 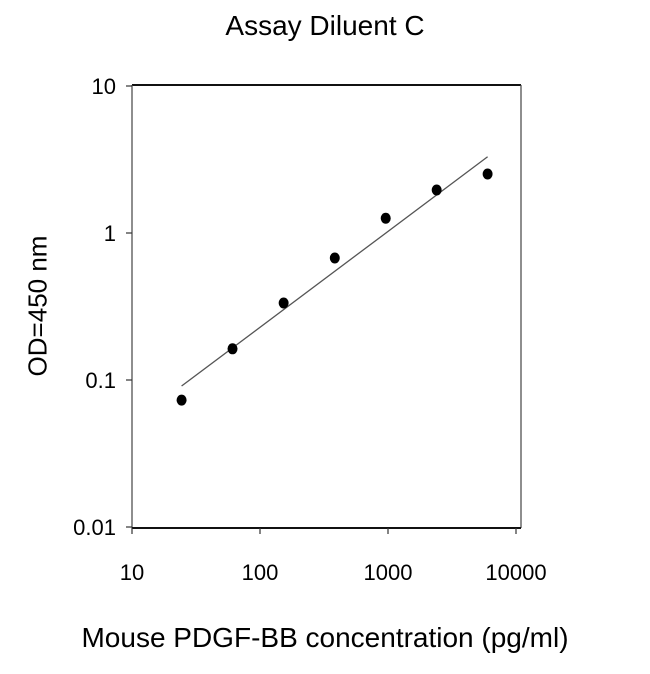 What do you see at coordinates (104, 86) in the screenshot?
I see `y-tick-label: 10` at bounding box center [104, 86].